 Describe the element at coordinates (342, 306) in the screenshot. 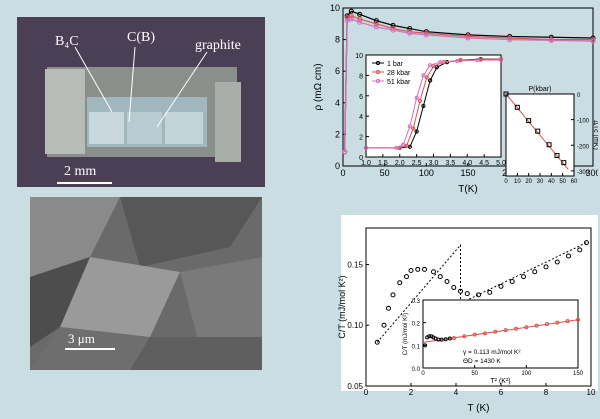

I see `cp-ylabel: C/T (mJ/mol K²)` at that location.